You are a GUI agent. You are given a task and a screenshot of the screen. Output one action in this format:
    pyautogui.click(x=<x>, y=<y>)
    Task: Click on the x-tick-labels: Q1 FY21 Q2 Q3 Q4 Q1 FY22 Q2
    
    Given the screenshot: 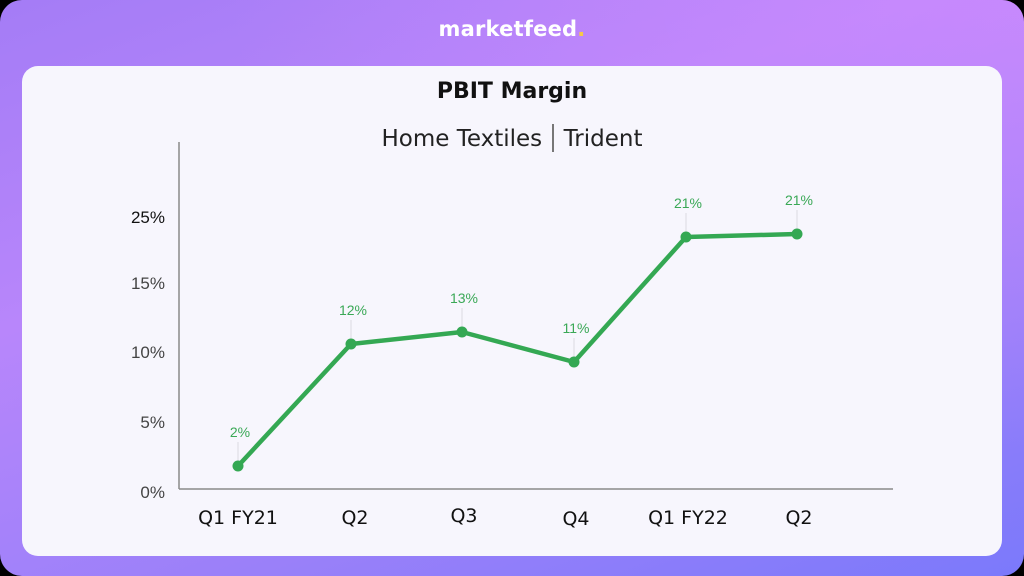 What is the action you would take?
    pyautogui.click(x=505, y=517)
    